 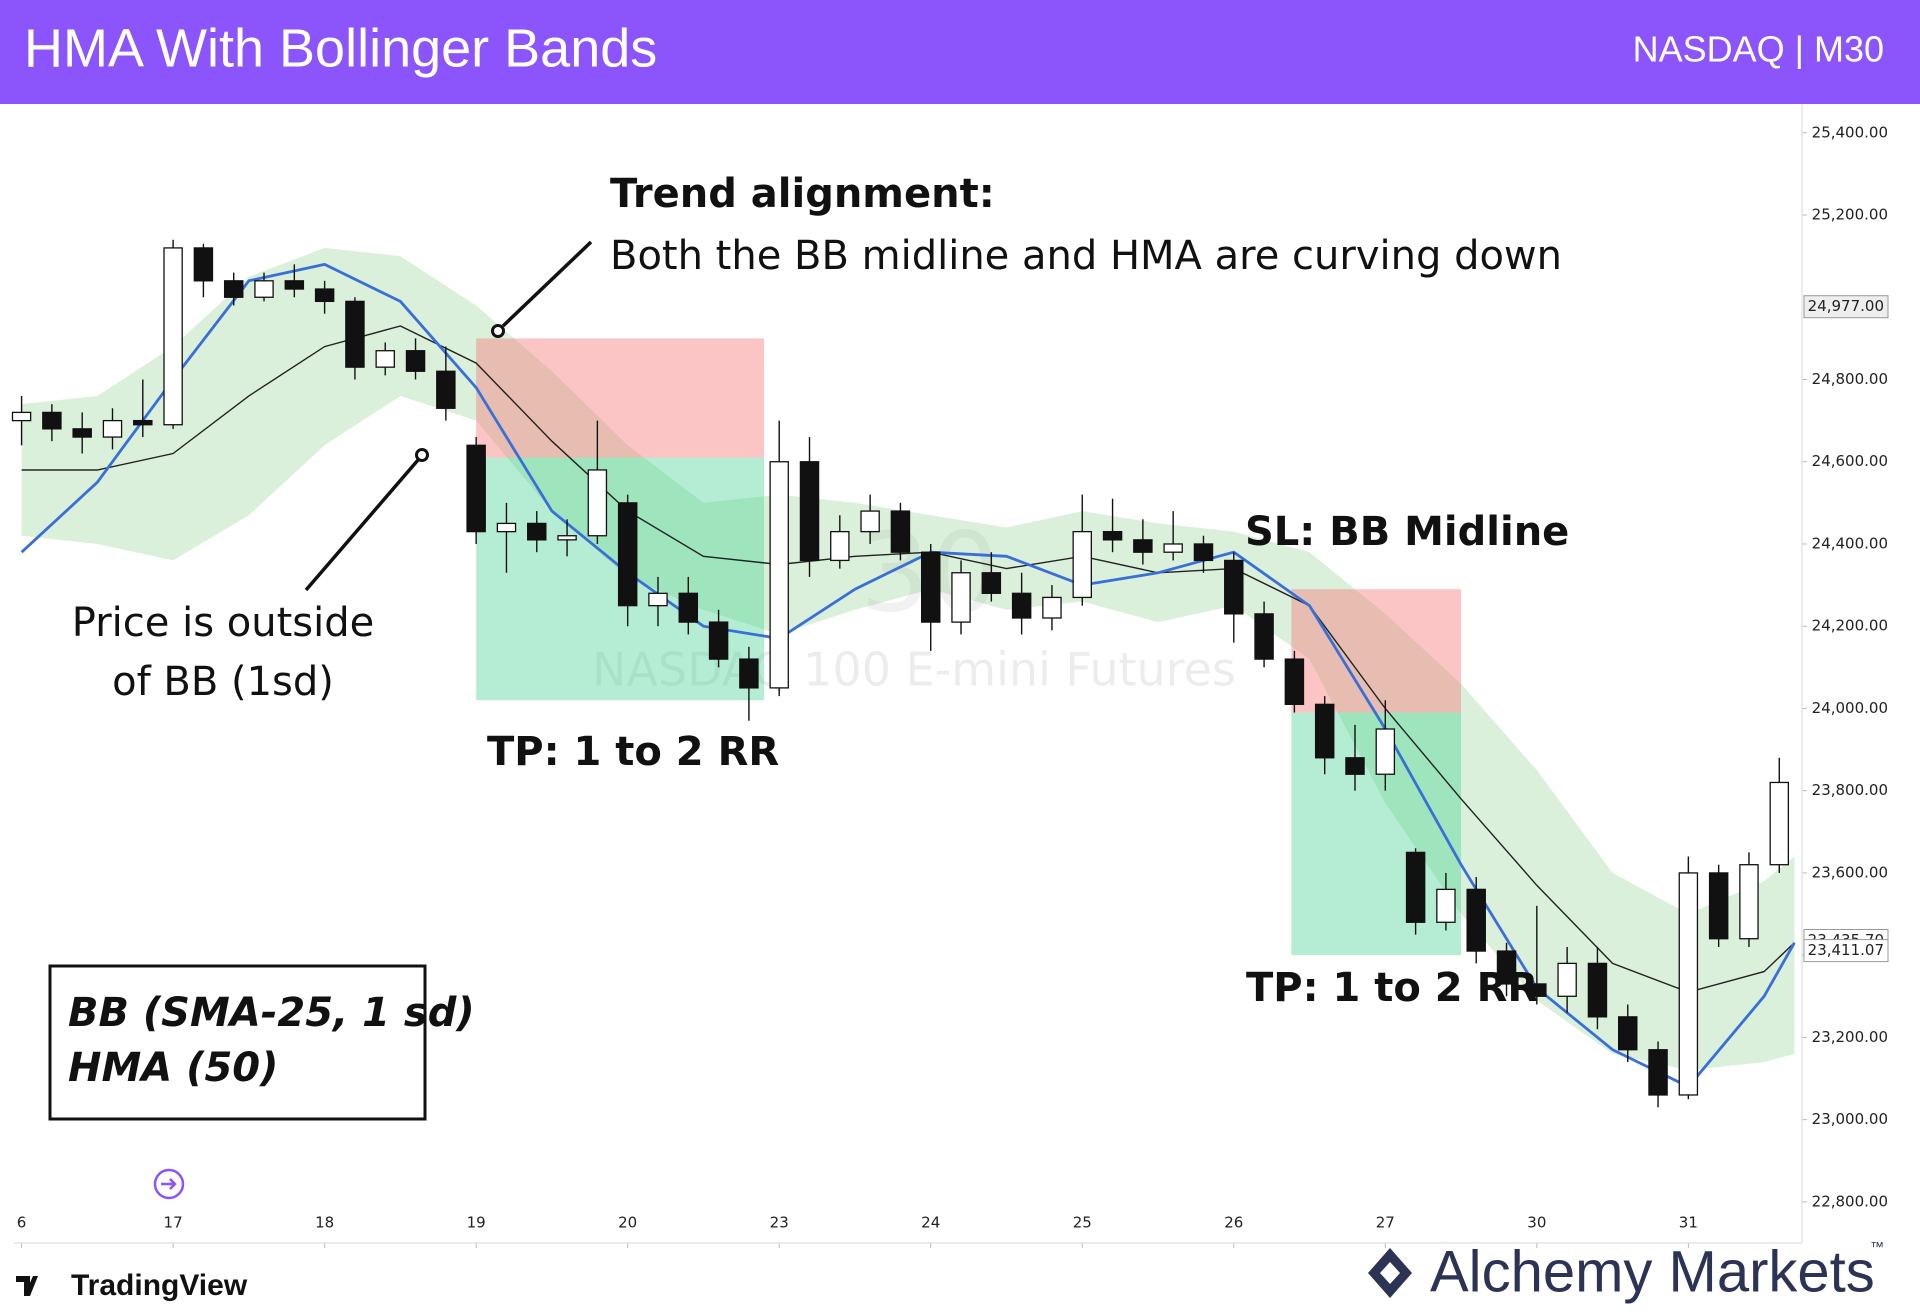 I want to click on y-tick-label: 24,400.00, so click(x=1850, y=543).